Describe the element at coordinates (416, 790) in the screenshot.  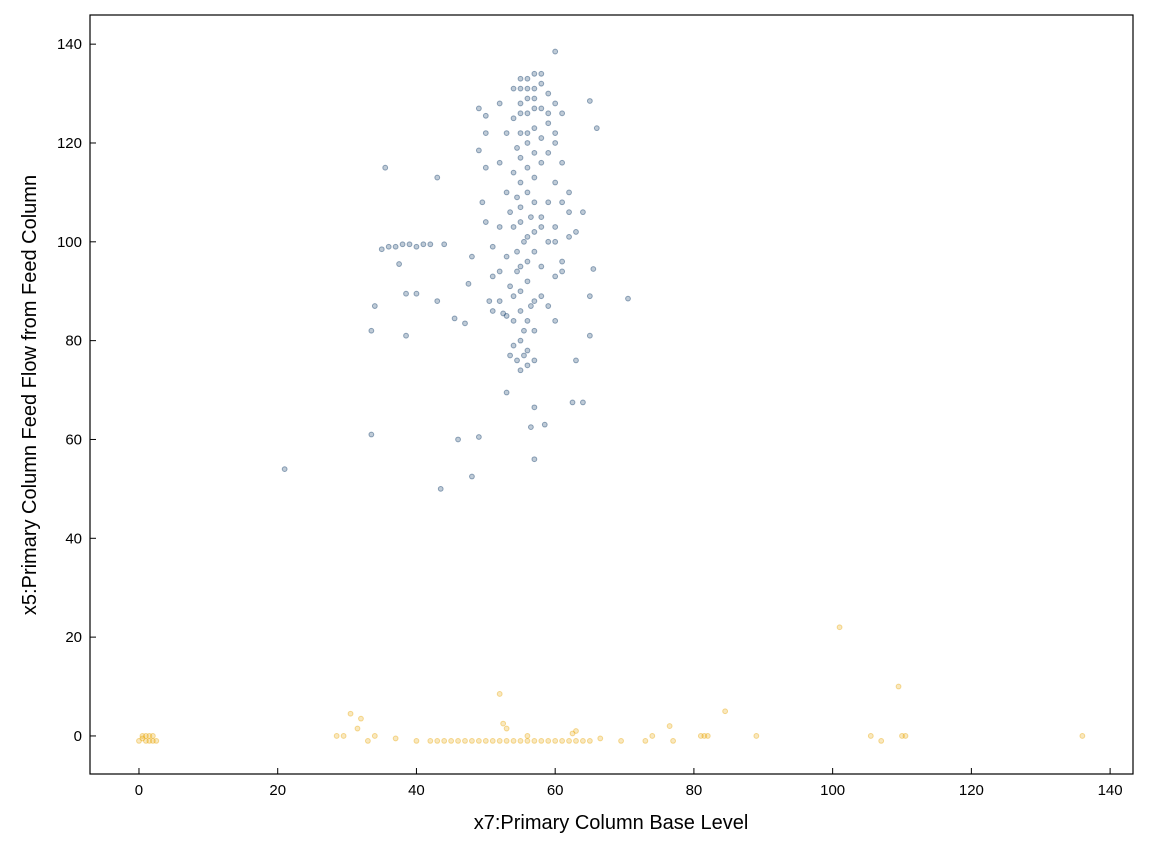
I see `x-tick-label: 40` at that location.